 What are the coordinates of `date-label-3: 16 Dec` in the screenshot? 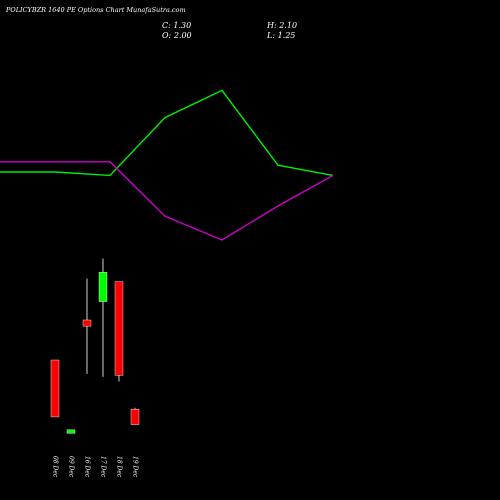 It's located at (87, 467).